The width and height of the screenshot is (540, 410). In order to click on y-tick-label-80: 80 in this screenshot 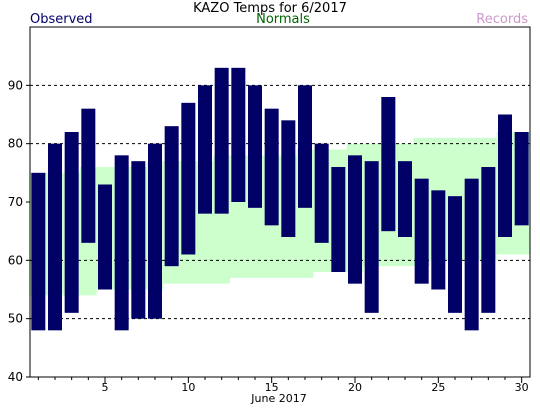, I will do `click(15, 144)`.